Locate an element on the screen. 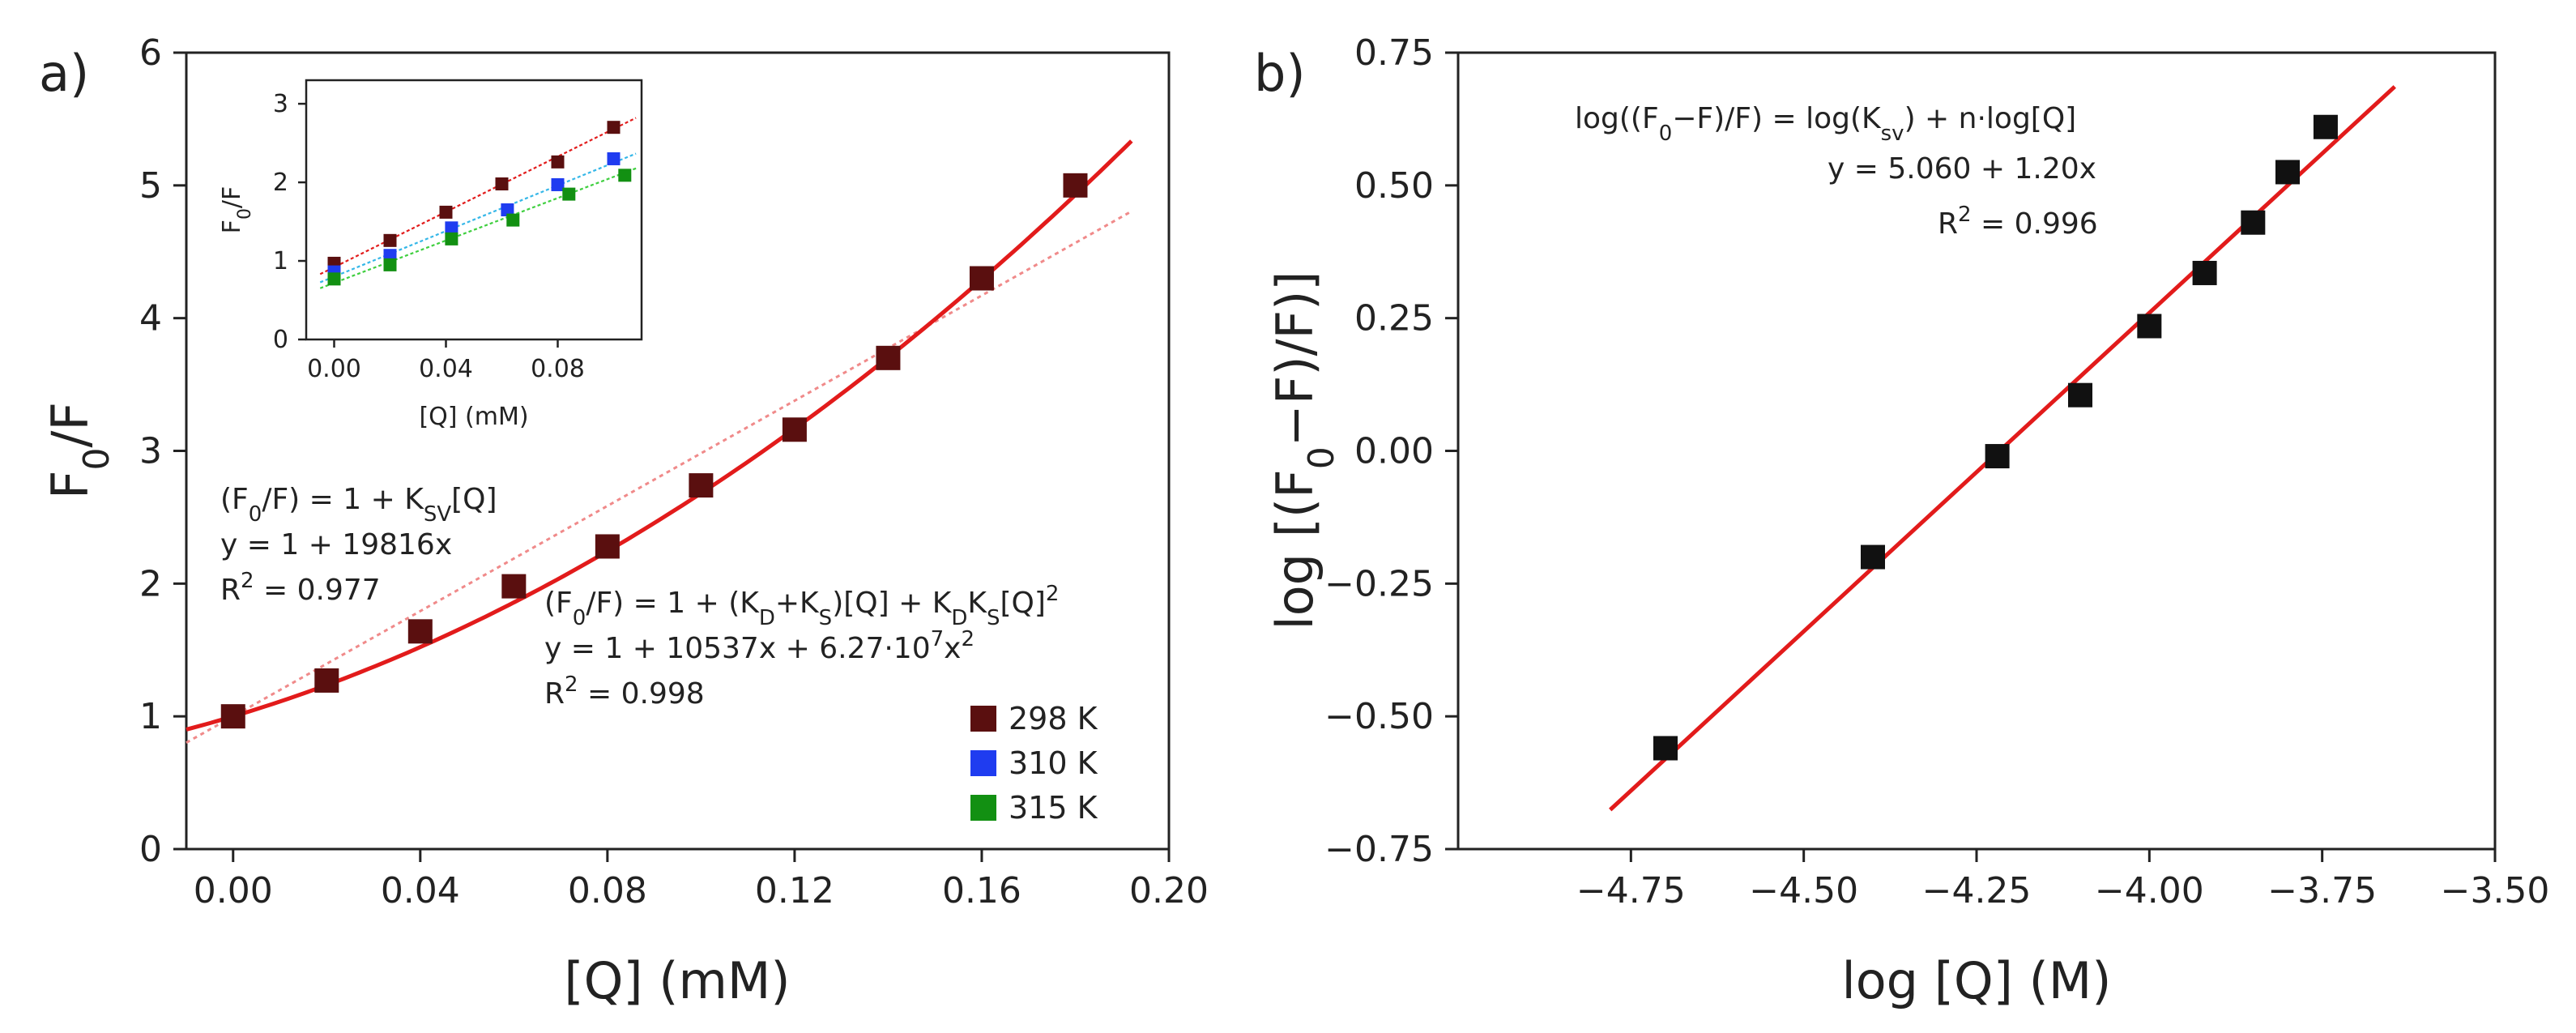 The height and width of the screenshot is (1033, 2576). panel-b-y-tick-label: 0.75 is located at coordinates (1394, 53).